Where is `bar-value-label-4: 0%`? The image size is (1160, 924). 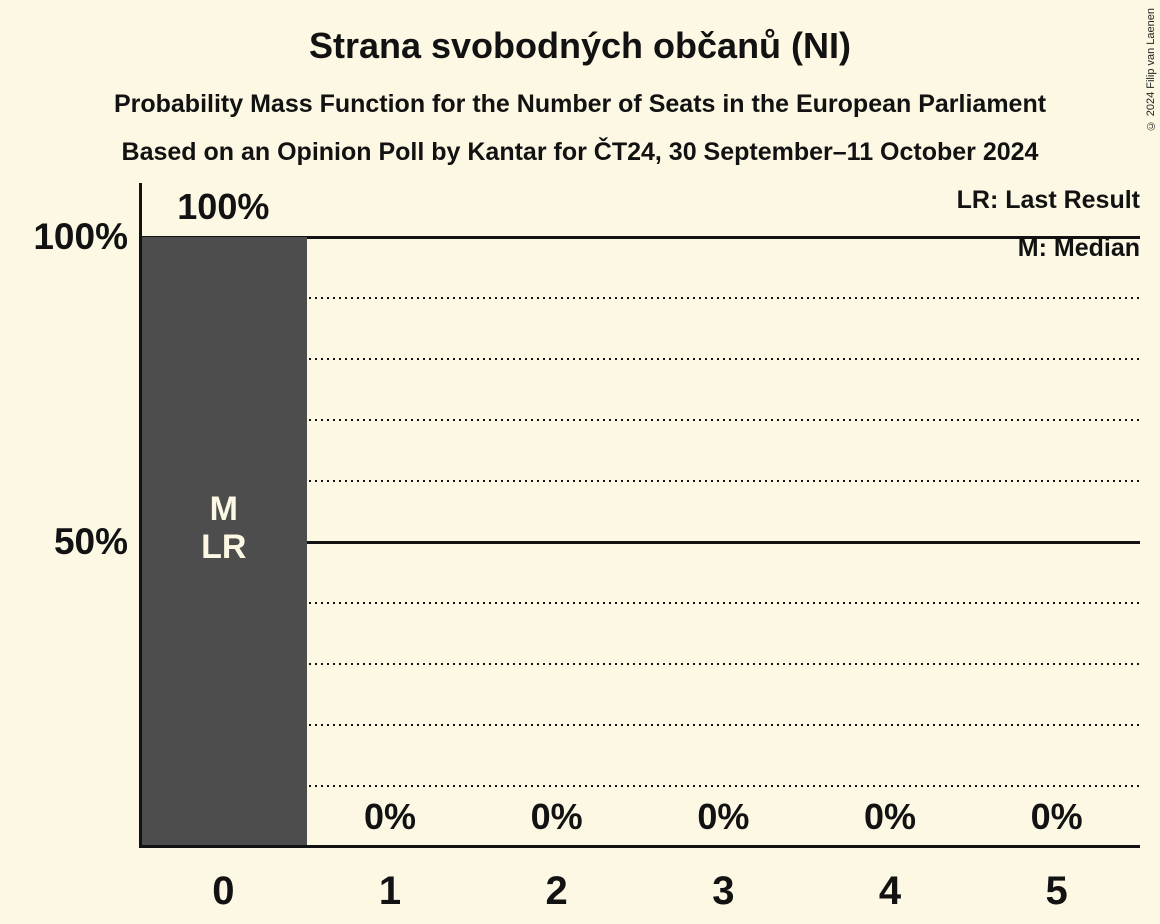 bar-value-label-4: 0% is located at coordinates (889, 816).